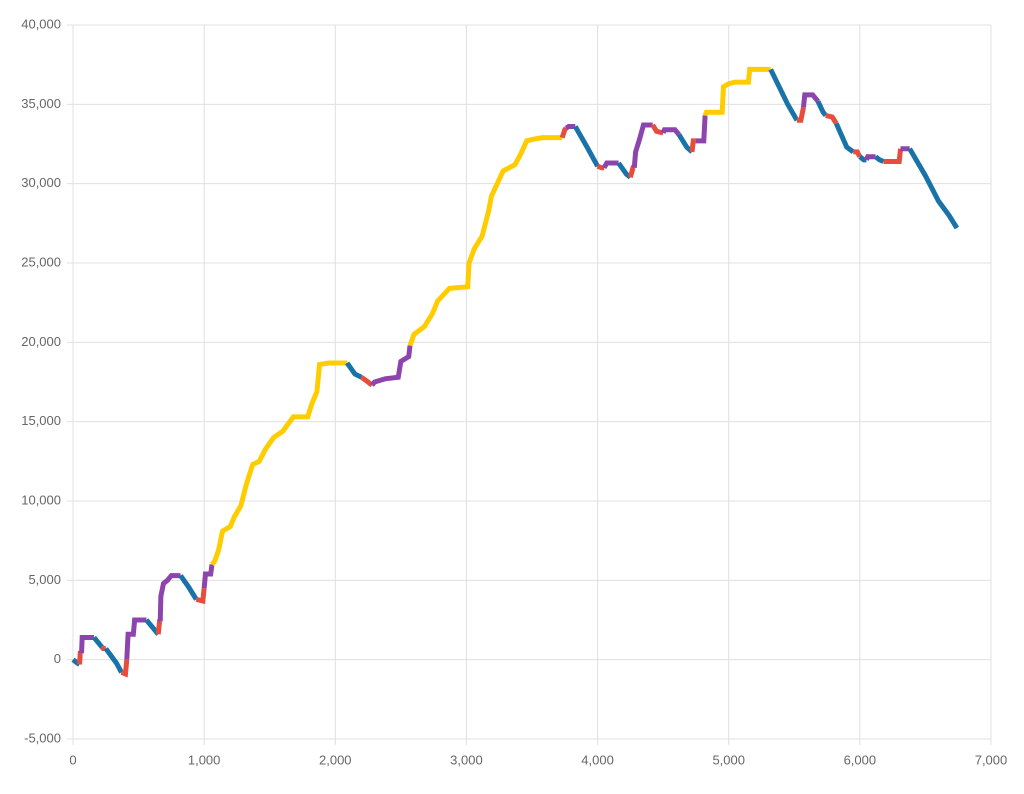  I want to click on y-tick-label: 35,000, so click(41, 103).